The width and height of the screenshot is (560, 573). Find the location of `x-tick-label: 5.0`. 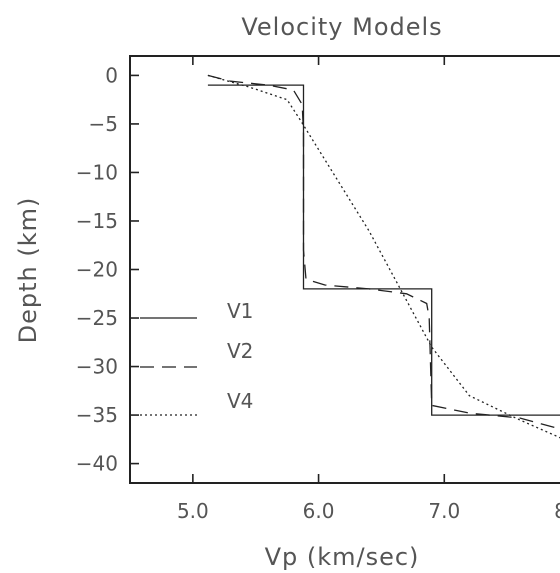

x-tick-label: 5.0 is located at coordinates (193, 511).